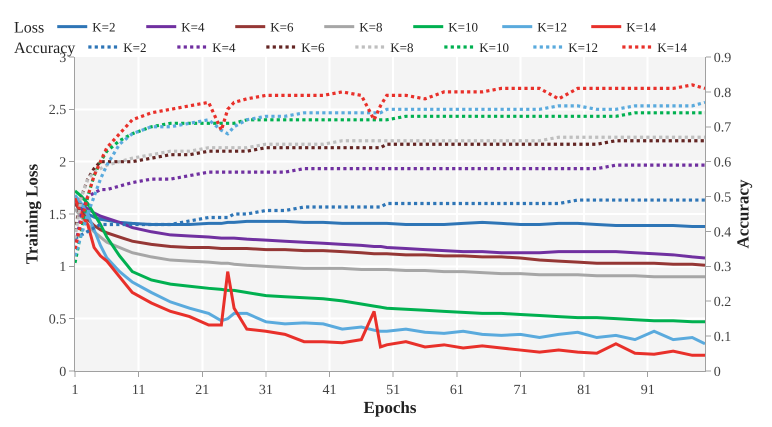 Image resolution: width=772 pixels, height=427 pixels. What do you see at coordinates (723, 302) in the screenshot?
I see `y2-tick-label: 0.2` at bounding box center [723, 302].